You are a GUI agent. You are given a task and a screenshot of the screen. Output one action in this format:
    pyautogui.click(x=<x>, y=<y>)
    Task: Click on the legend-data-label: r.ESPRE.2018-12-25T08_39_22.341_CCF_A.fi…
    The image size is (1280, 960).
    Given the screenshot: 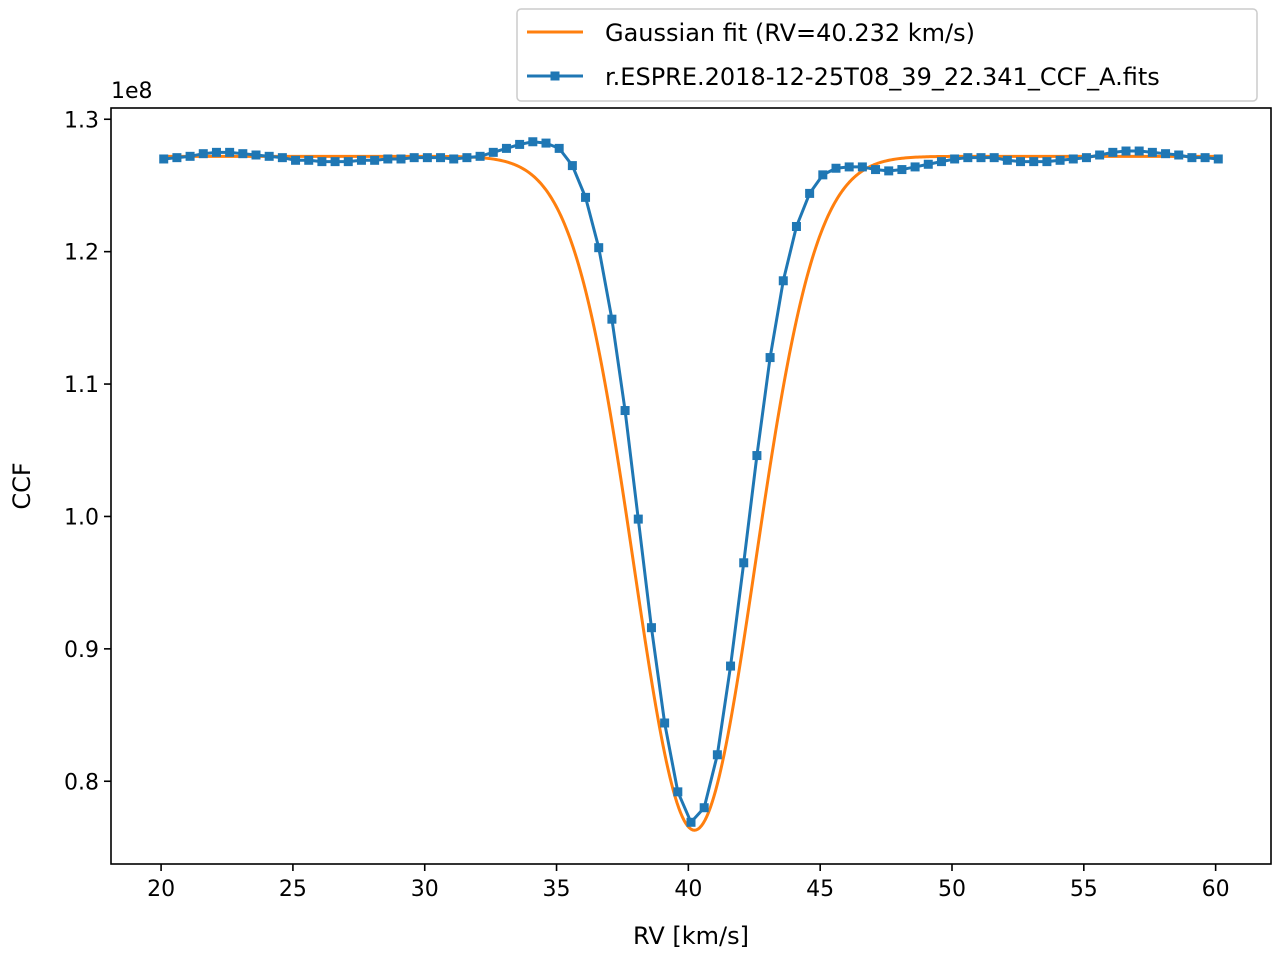 What is the action you would take?
    pyautogui.click(x=882, y=77)
    